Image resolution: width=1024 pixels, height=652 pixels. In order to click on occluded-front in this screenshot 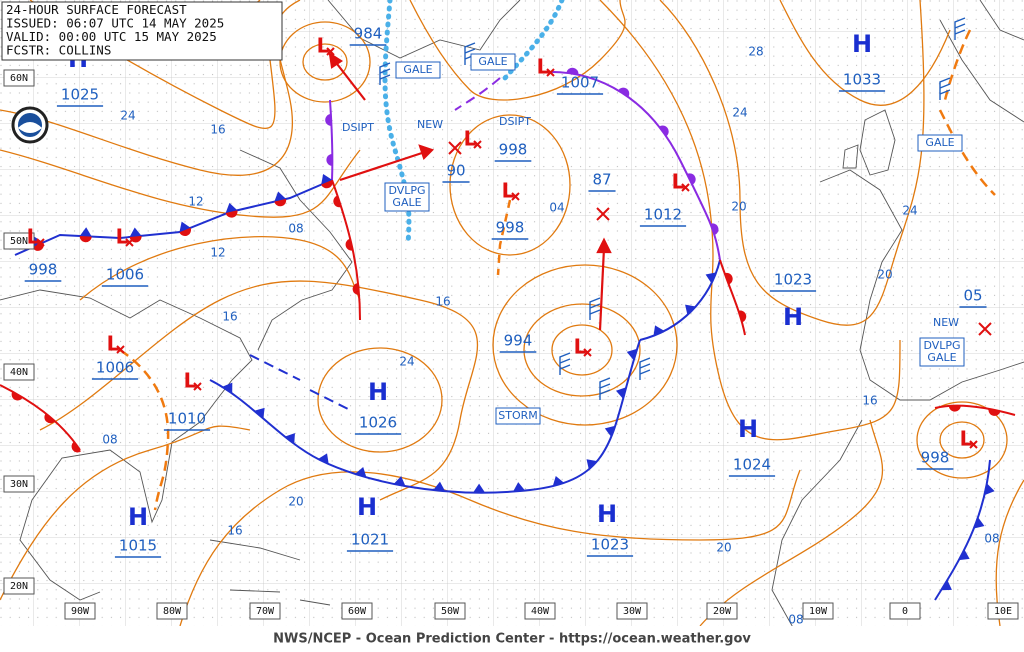, I will do `click(331, 140)`.